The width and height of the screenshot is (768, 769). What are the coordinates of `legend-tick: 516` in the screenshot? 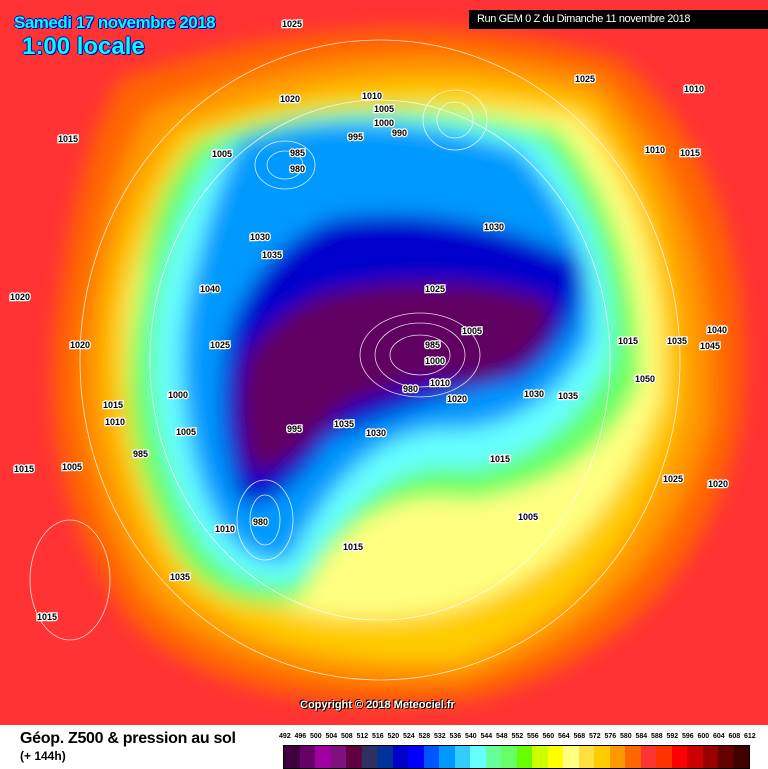 It's located at (378, 736).